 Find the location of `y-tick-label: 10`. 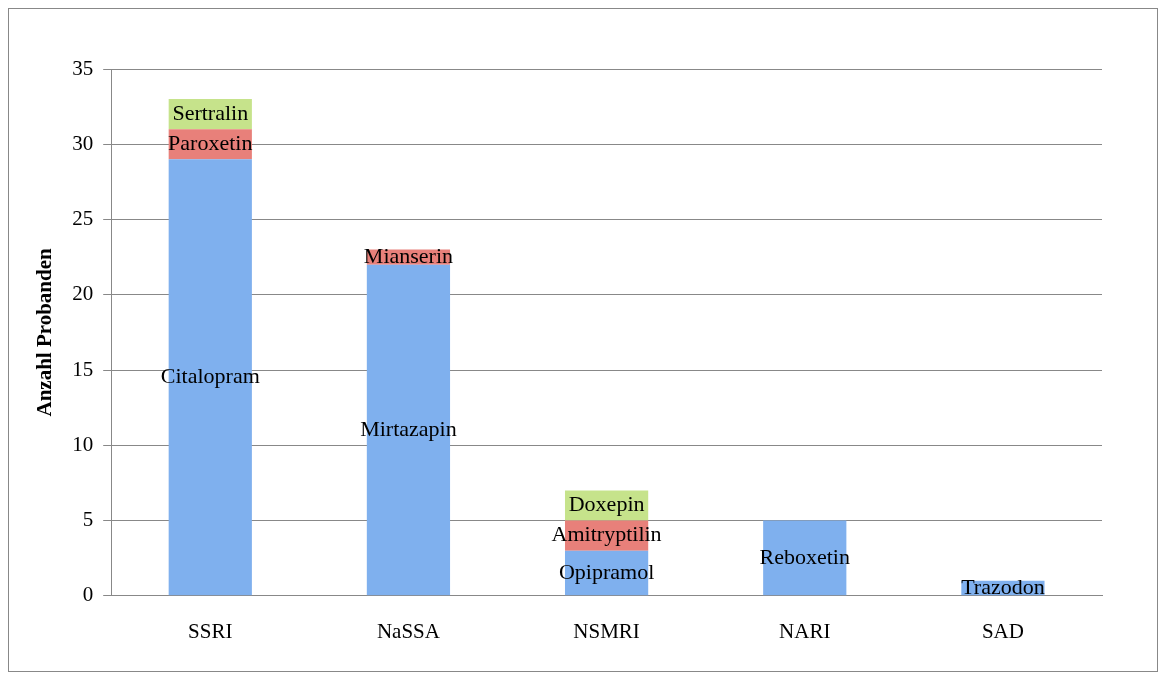

y-tick-label: 10 is located at coordinates (83, 443).